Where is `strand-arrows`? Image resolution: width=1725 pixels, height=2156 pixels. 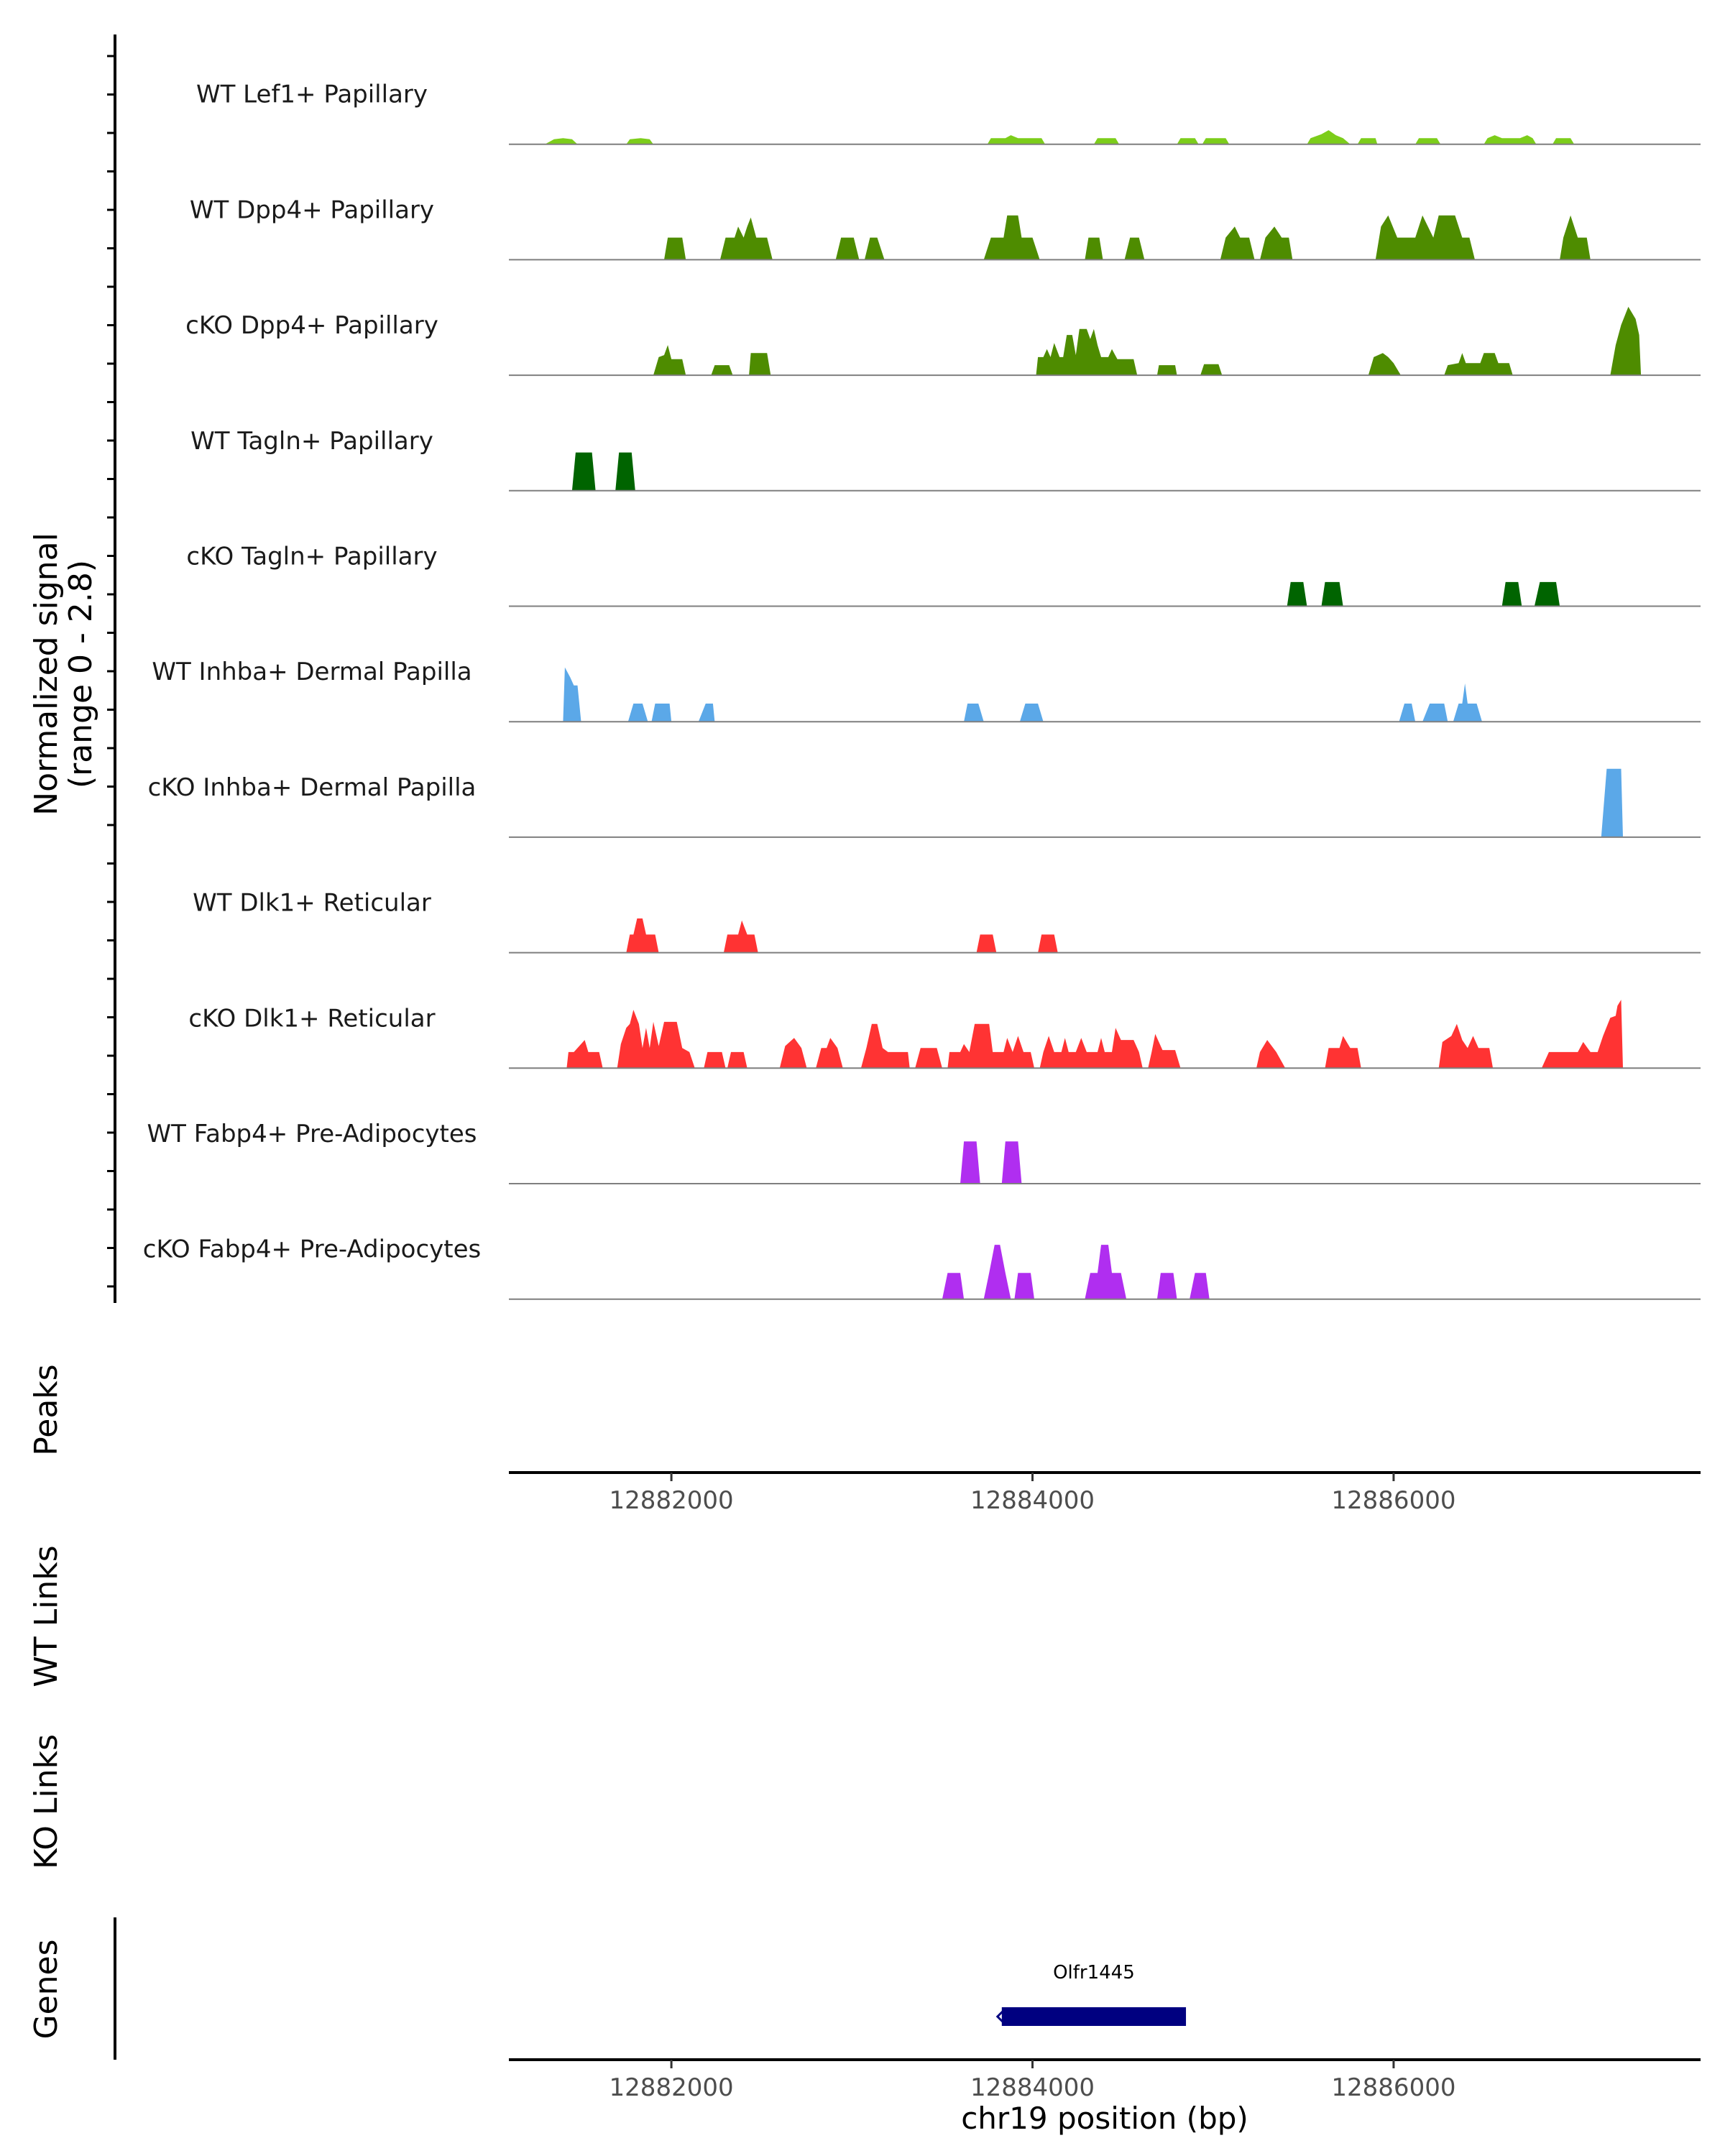 strand-arrows is located at coordinates (1086, 2017).